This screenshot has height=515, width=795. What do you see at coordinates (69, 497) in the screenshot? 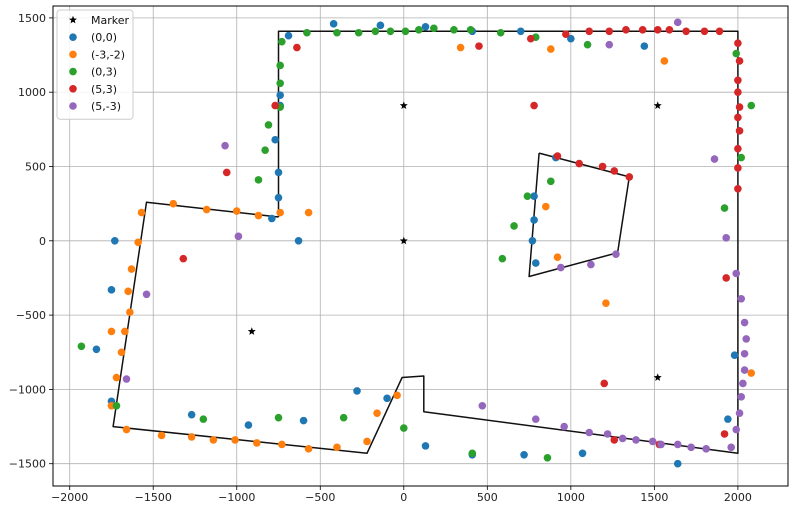
I see `x-tick-label: −2000` at bounding box center [69, 497].